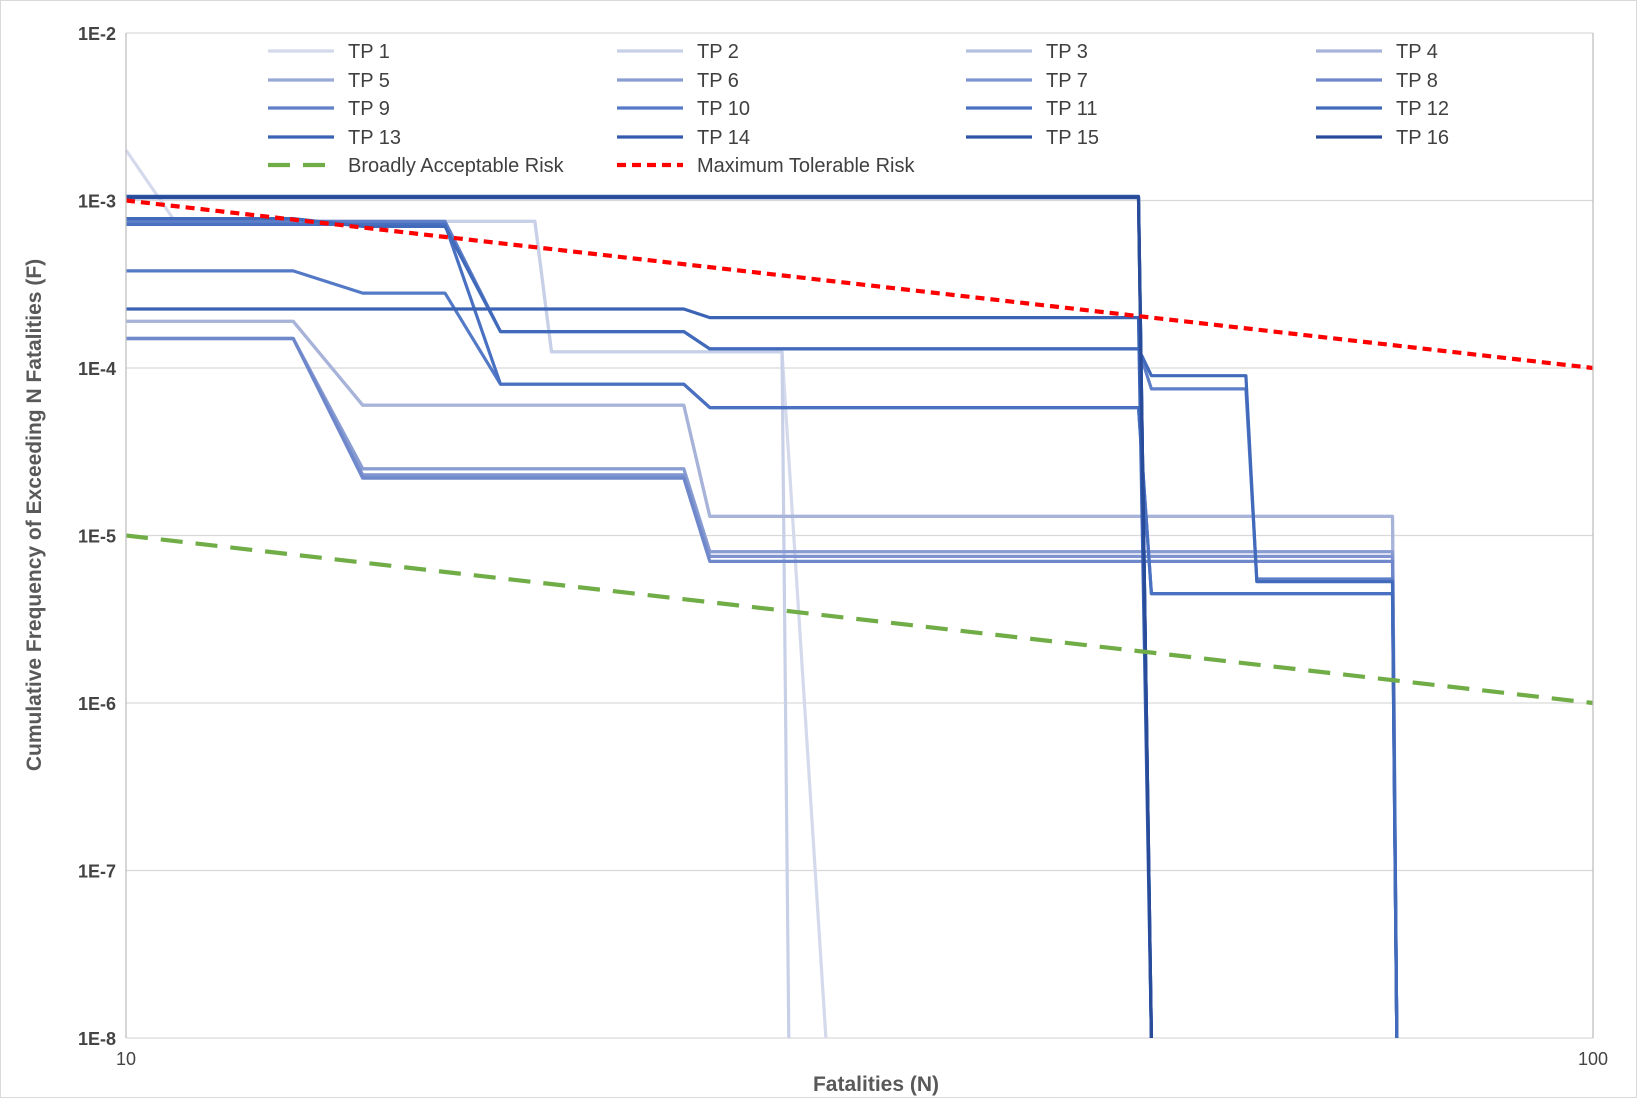 The width and height of the screenshot is (1637, 1098). What do you see at coordinates (876, 1084) in the screenshot?
I see `x-axis-title: Fatalities (N)` at bounding box center [876, 1084].